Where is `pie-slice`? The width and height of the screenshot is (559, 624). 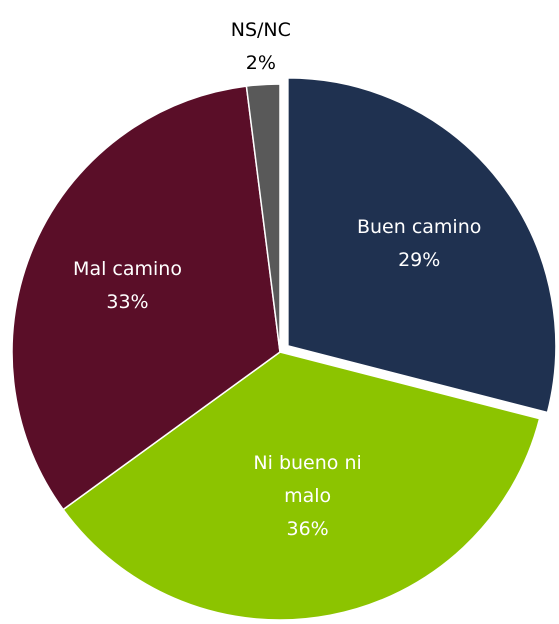 pie-slice is located at coordinates (263, 218).